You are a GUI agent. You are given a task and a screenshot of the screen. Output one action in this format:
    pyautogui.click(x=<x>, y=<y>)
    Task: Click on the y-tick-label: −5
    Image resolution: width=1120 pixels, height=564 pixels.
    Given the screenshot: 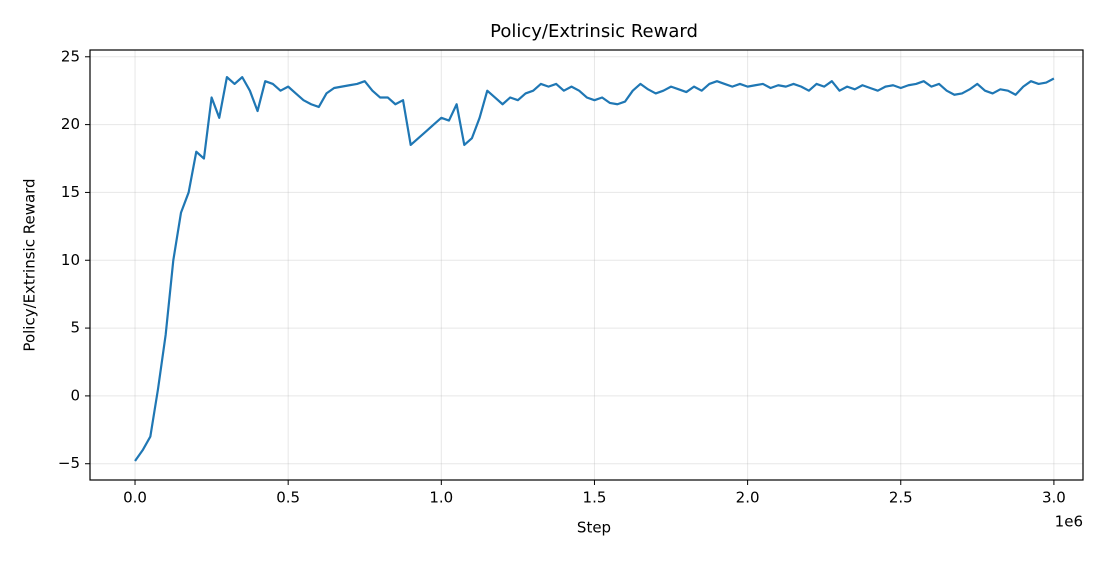 What is the action you would take?
    pyautogui.click(x=69, y=463)
    